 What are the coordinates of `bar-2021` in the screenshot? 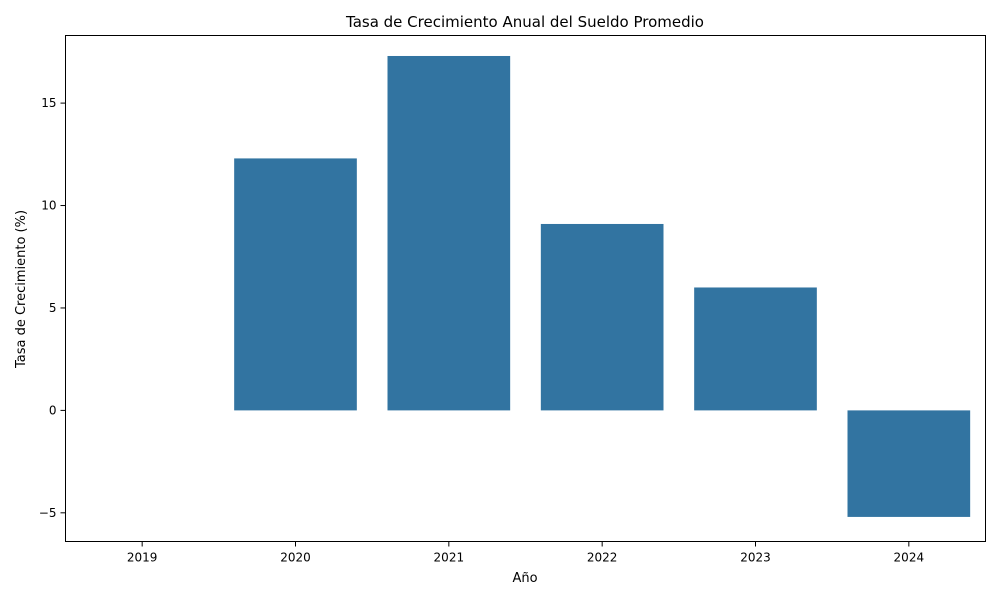 It's located at (449, 233).